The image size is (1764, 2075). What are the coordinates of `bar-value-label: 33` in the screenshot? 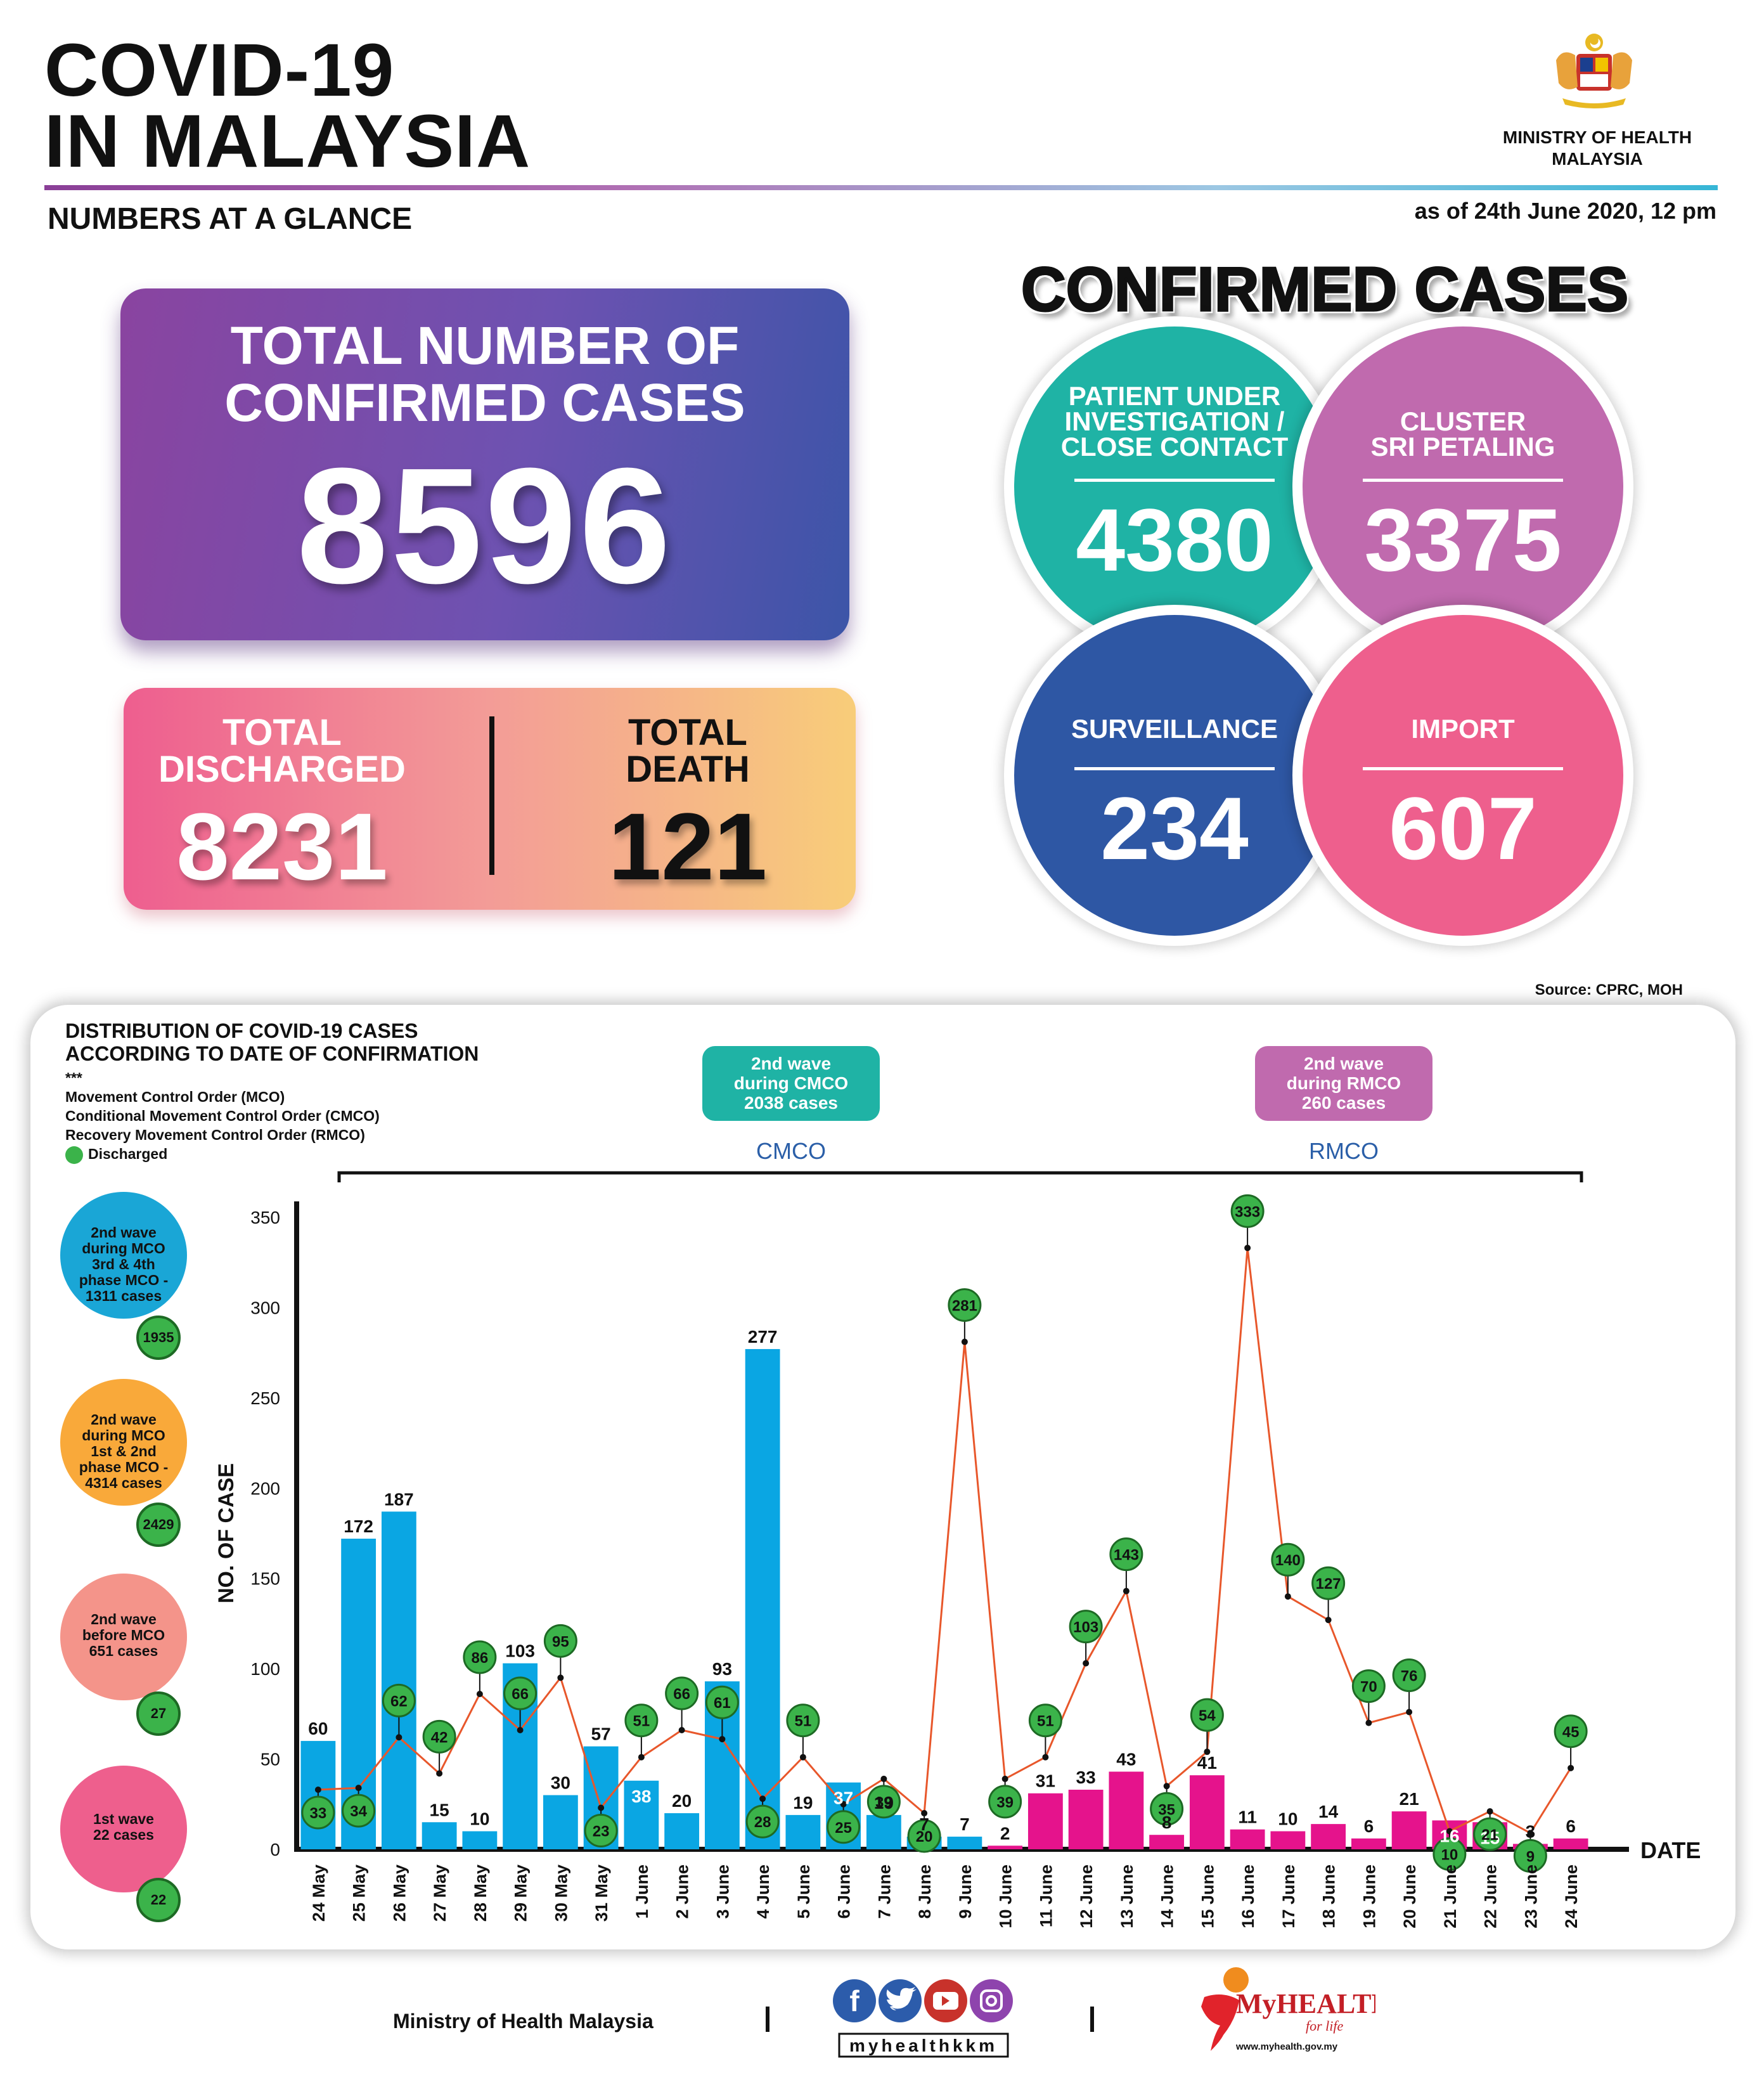 It's located at (1086, 1777).